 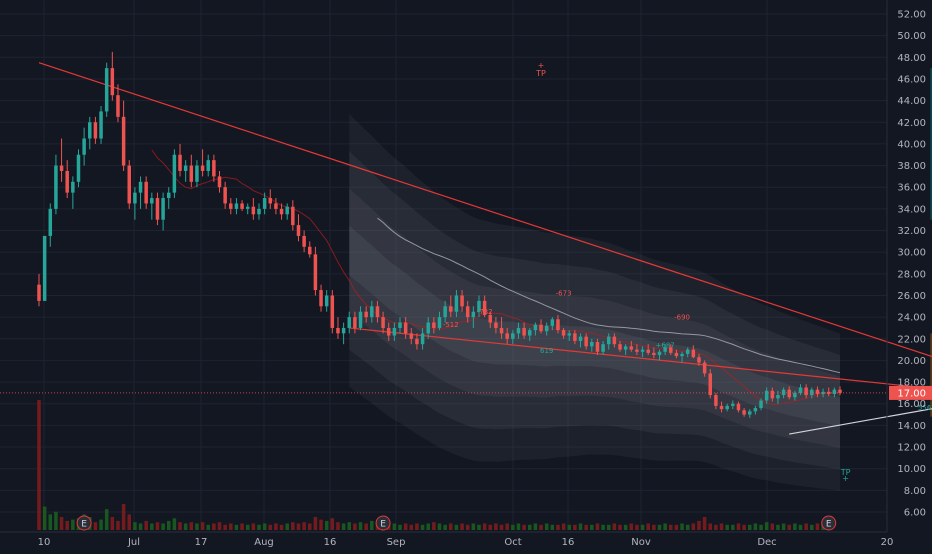 I want to click on time-axis: 10 Jul 17 Aug 16 Sep Oct 16 Nov Dec 20, so click(x=466, y=540).